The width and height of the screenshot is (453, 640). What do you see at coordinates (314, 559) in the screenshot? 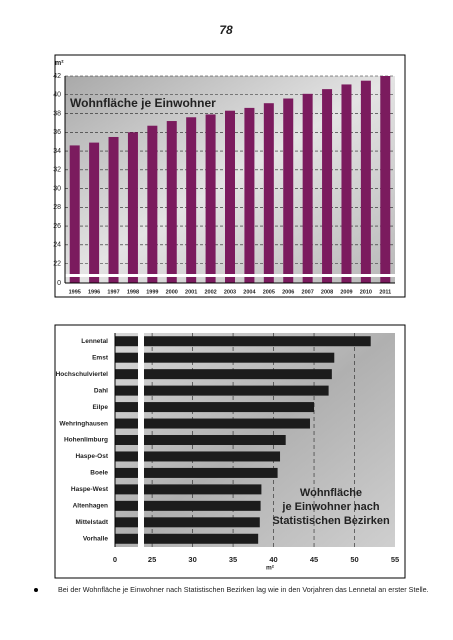
I see `x-tick-label: 45` at bounding box center [314, 559].